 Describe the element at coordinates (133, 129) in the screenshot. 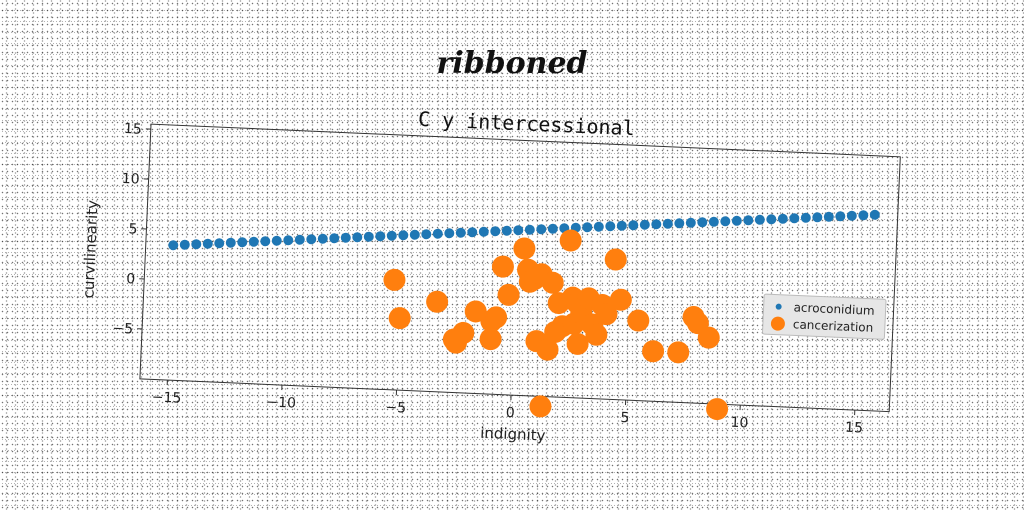

I see `y-tick-label: 15` at that location.